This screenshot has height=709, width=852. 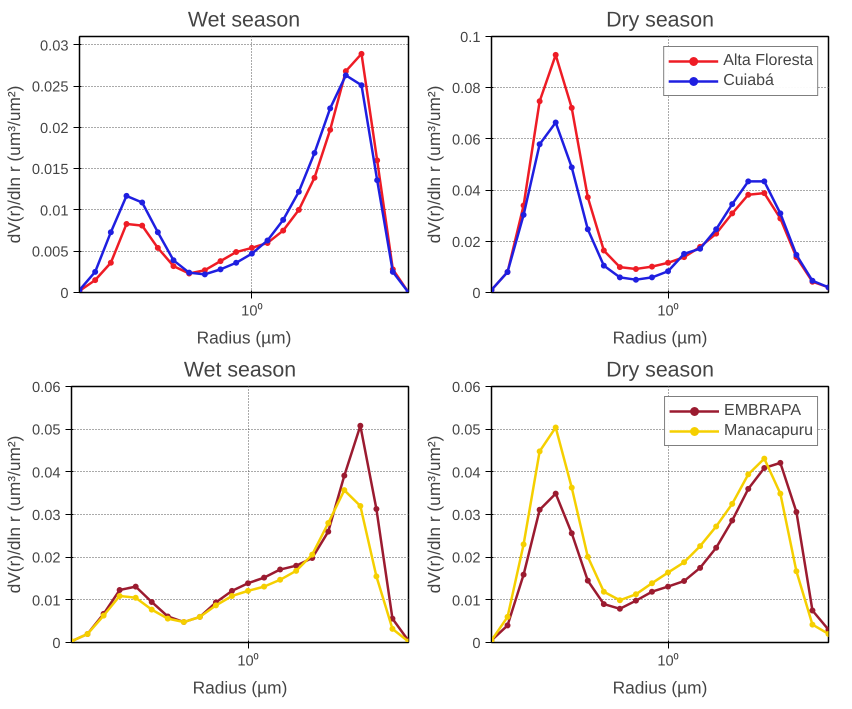 I want to click on y-tick-label: 0.015, so click(x=50, y=170).